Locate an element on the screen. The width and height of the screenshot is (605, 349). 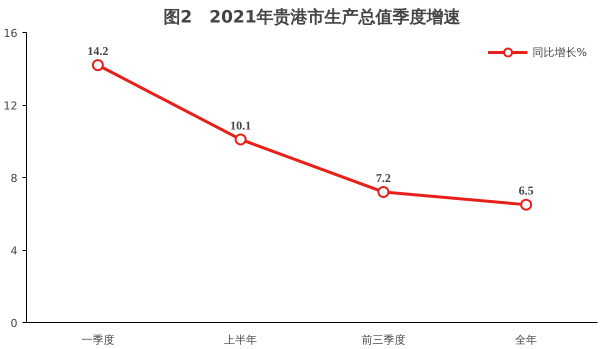
data-label: 10.1 is located at coordinates (241, 125).